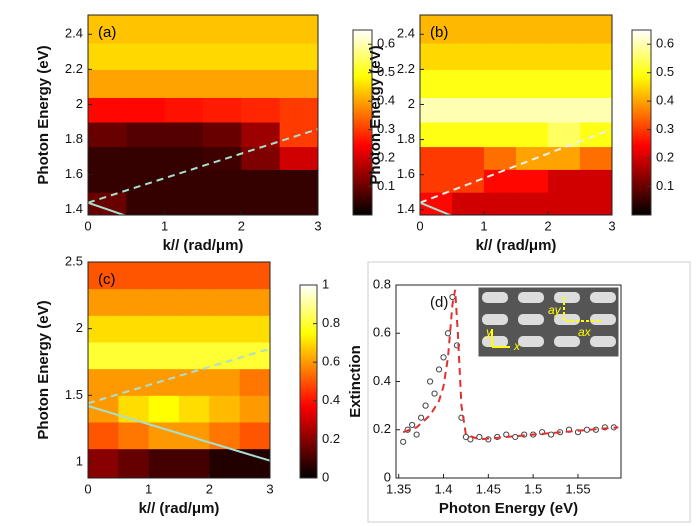  Describe the element at coordinates (516, 245) in the screenshot. I see `x-axis-label: k// (rad/μm)` at that location.